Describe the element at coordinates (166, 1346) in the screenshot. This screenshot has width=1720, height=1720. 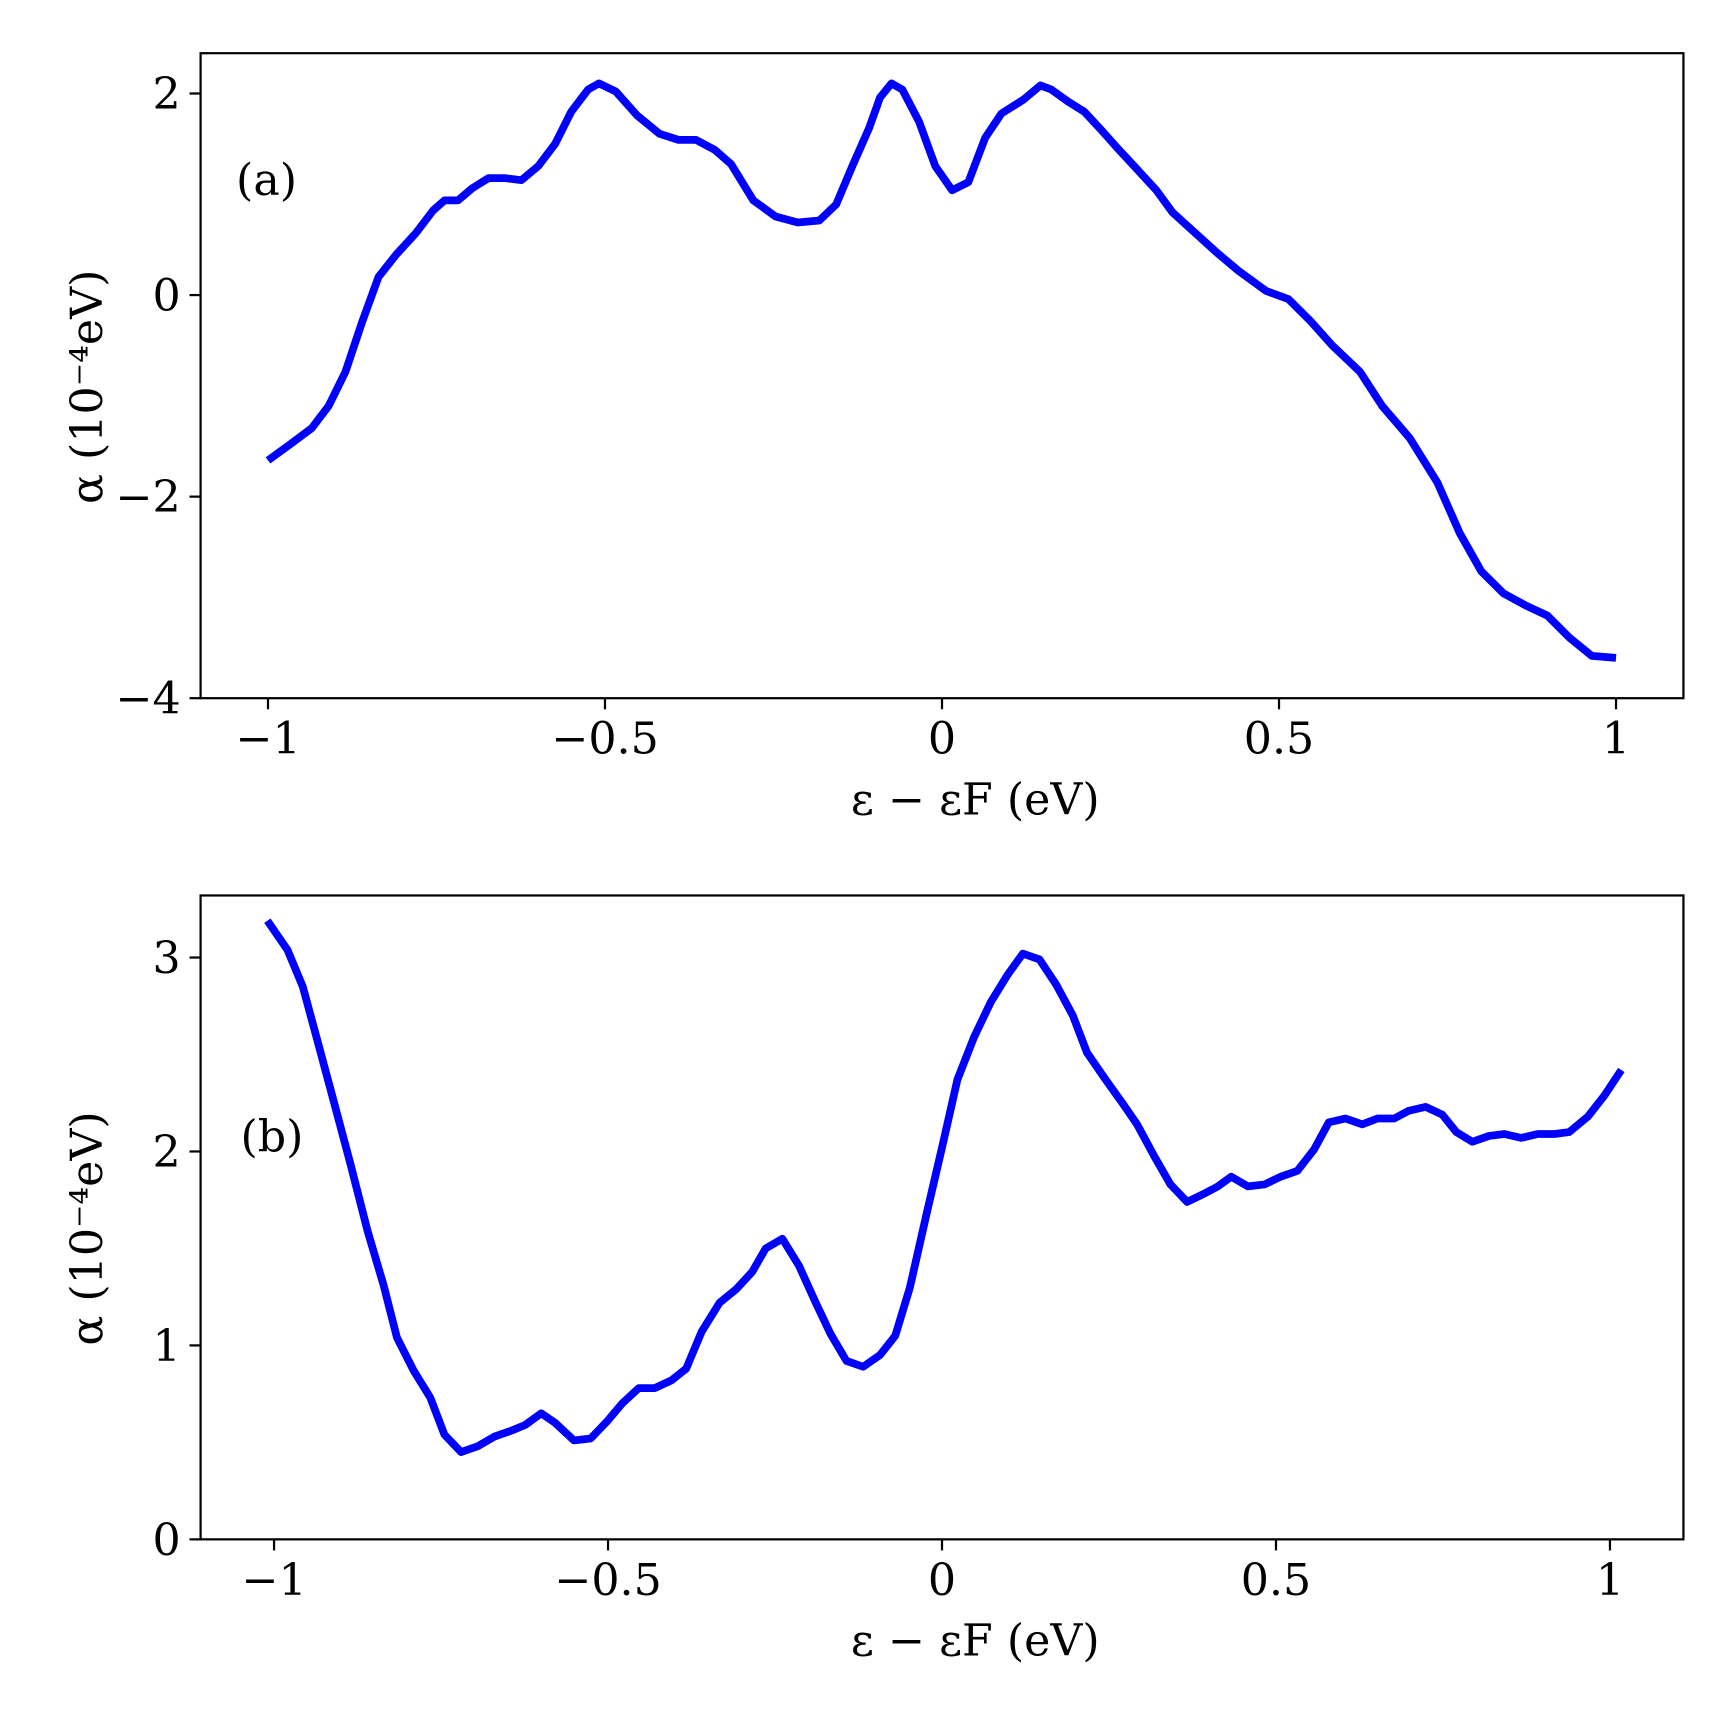
I see `y-tick-label: 1` at that location.